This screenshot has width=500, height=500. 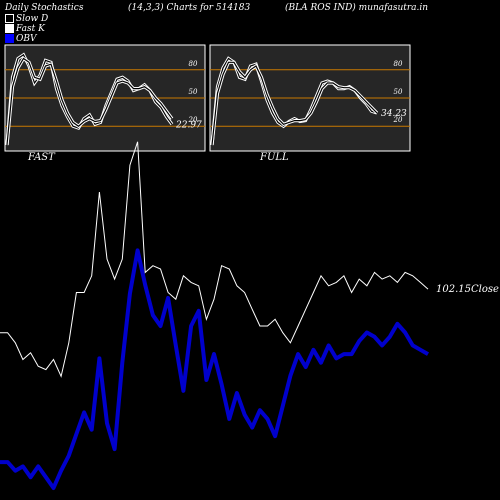 What do you see at coordinates (398, 64) in the screenshot?
I see `full-level-label-80: 80` at bounding box center [398, 64].